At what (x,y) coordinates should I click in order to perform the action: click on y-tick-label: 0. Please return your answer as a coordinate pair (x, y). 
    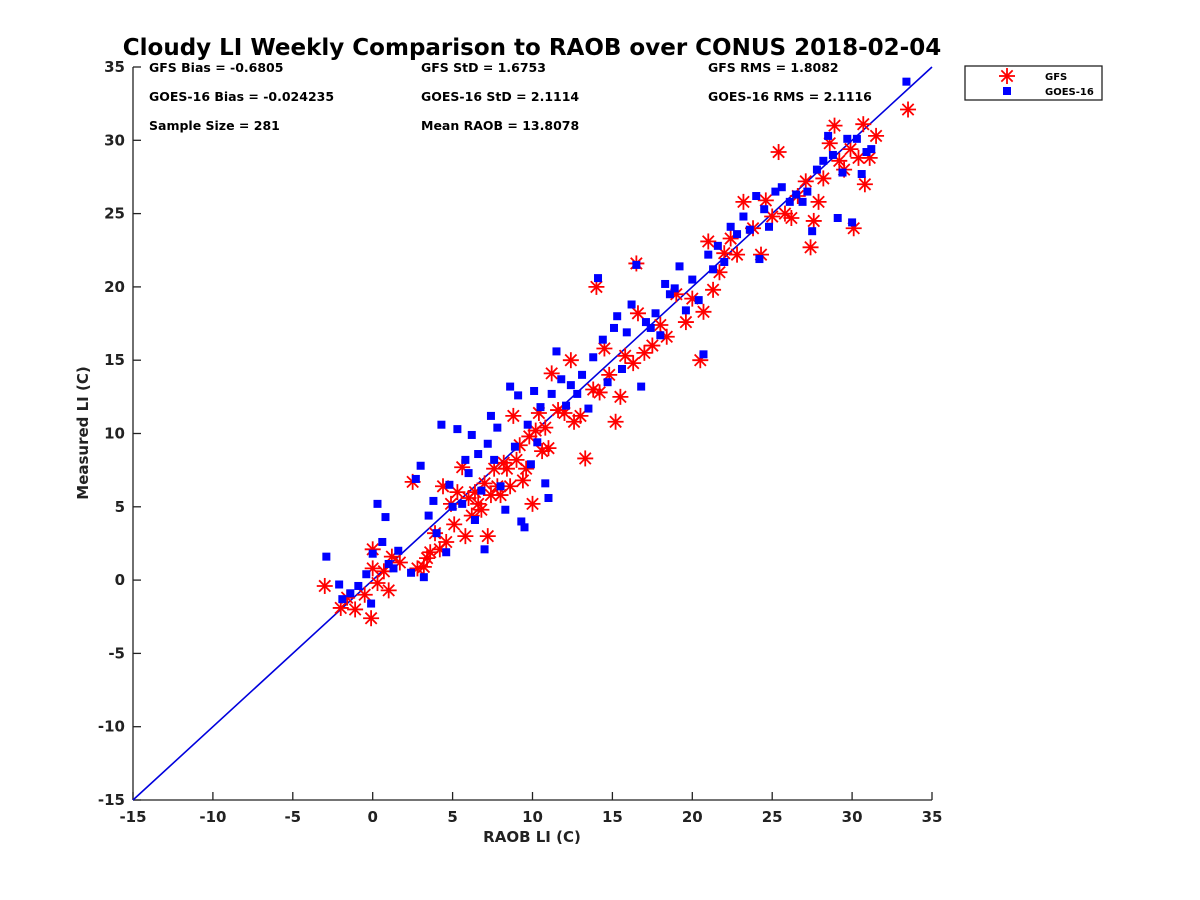
    Looking at the image, I should click on (120, 580).